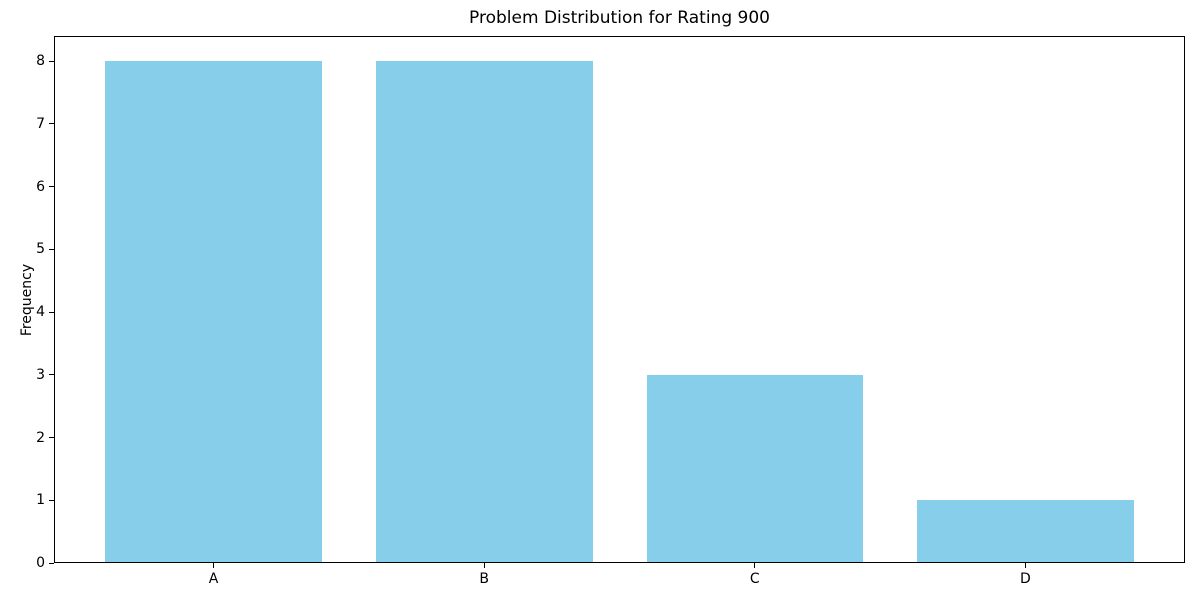  I want to click on bar-D, so click(1025, 531).